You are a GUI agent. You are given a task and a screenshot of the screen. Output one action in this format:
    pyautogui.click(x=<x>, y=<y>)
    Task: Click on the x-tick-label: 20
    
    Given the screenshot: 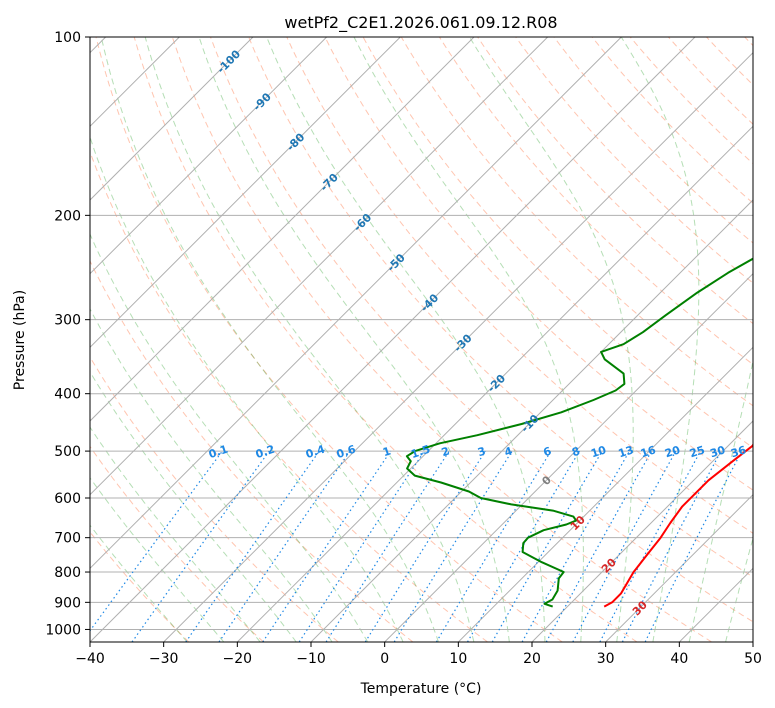 What is the action you would take?
    pyautogui.click(x=532, y=659)
    